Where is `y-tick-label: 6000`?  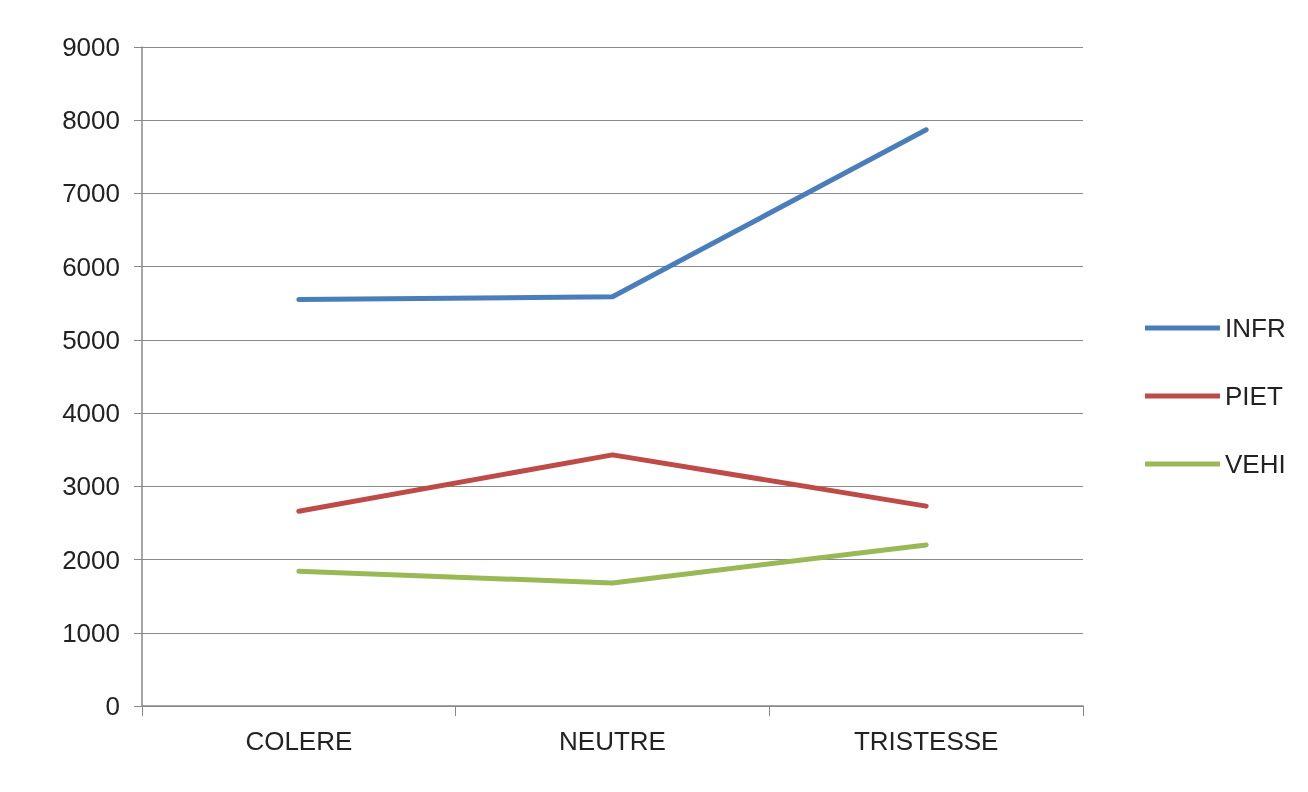
y-tick-label: 6000 is located at coordinates (91, 266).